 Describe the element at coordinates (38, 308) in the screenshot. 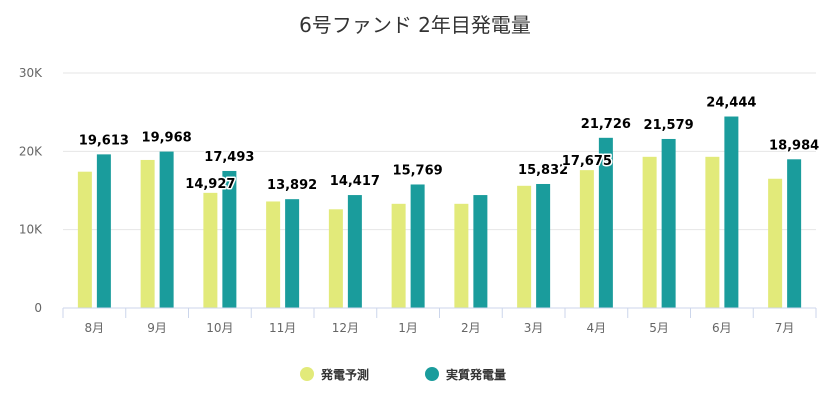

I see `y-tick-label: 0` at that location.